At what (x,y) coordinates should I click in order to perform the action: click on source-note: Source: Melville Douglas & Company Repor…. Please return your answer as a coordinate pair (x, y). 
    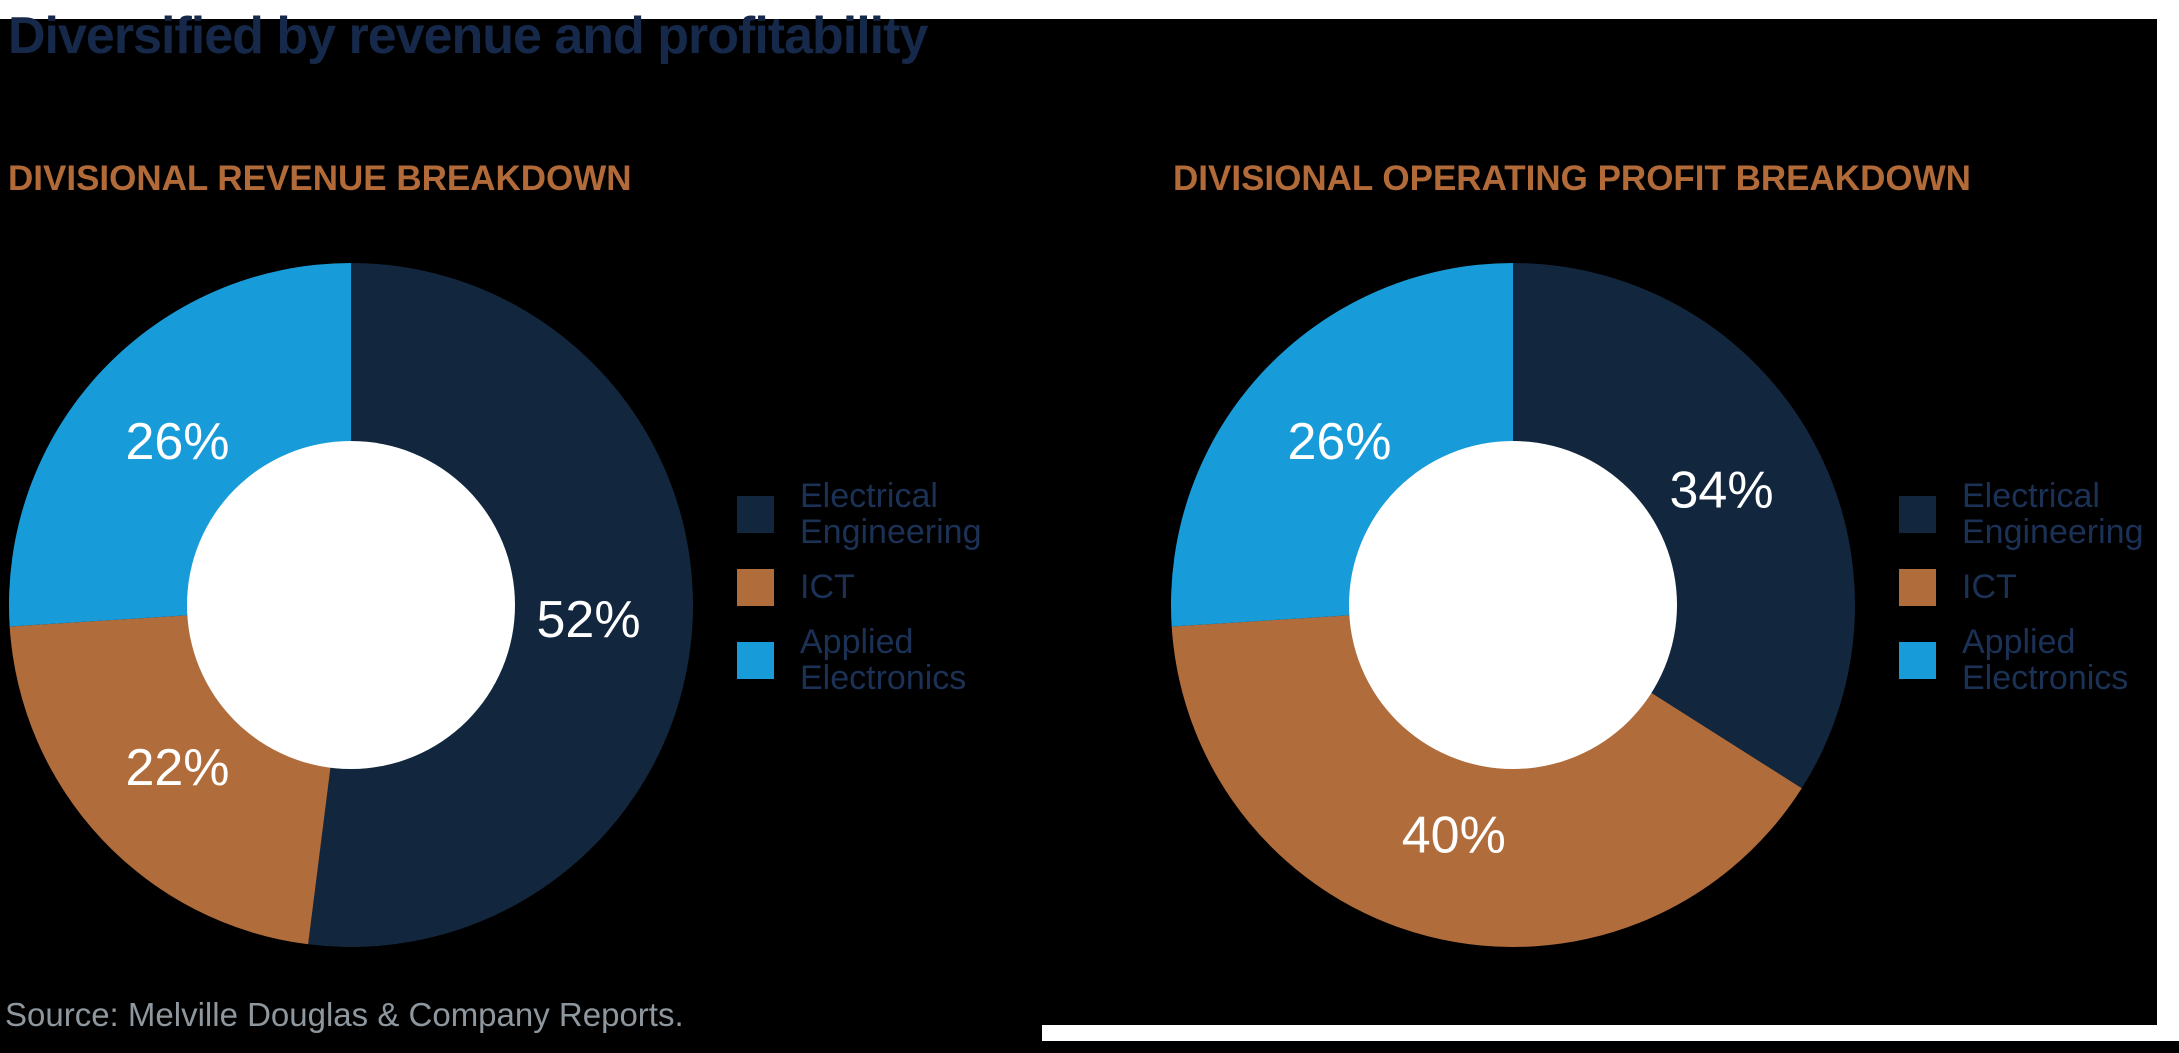
    Looking at the image, I should click on (344, 1014).